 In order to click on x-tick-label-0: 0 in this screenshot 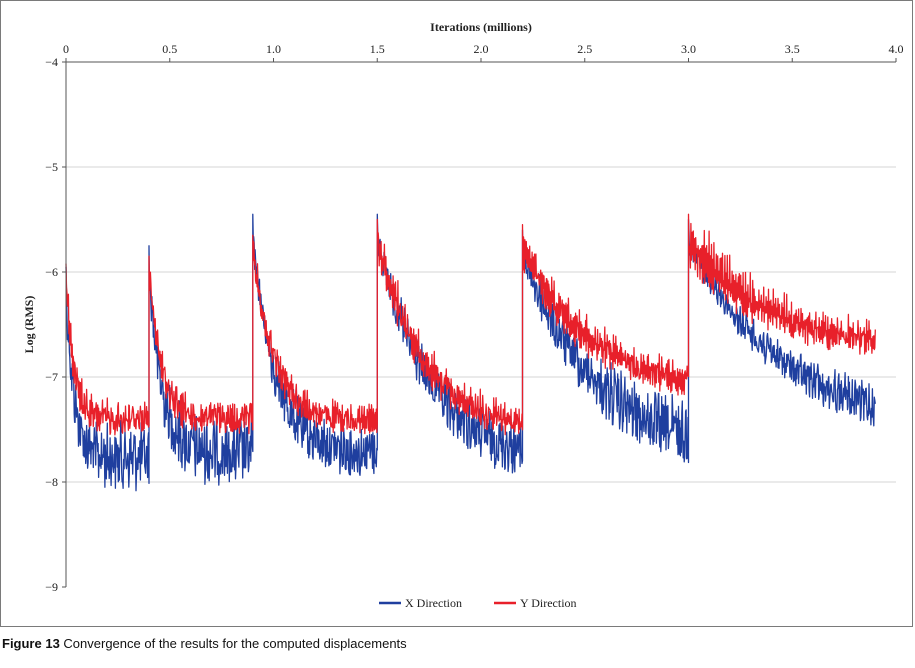, I will do `click(66, 49)`.